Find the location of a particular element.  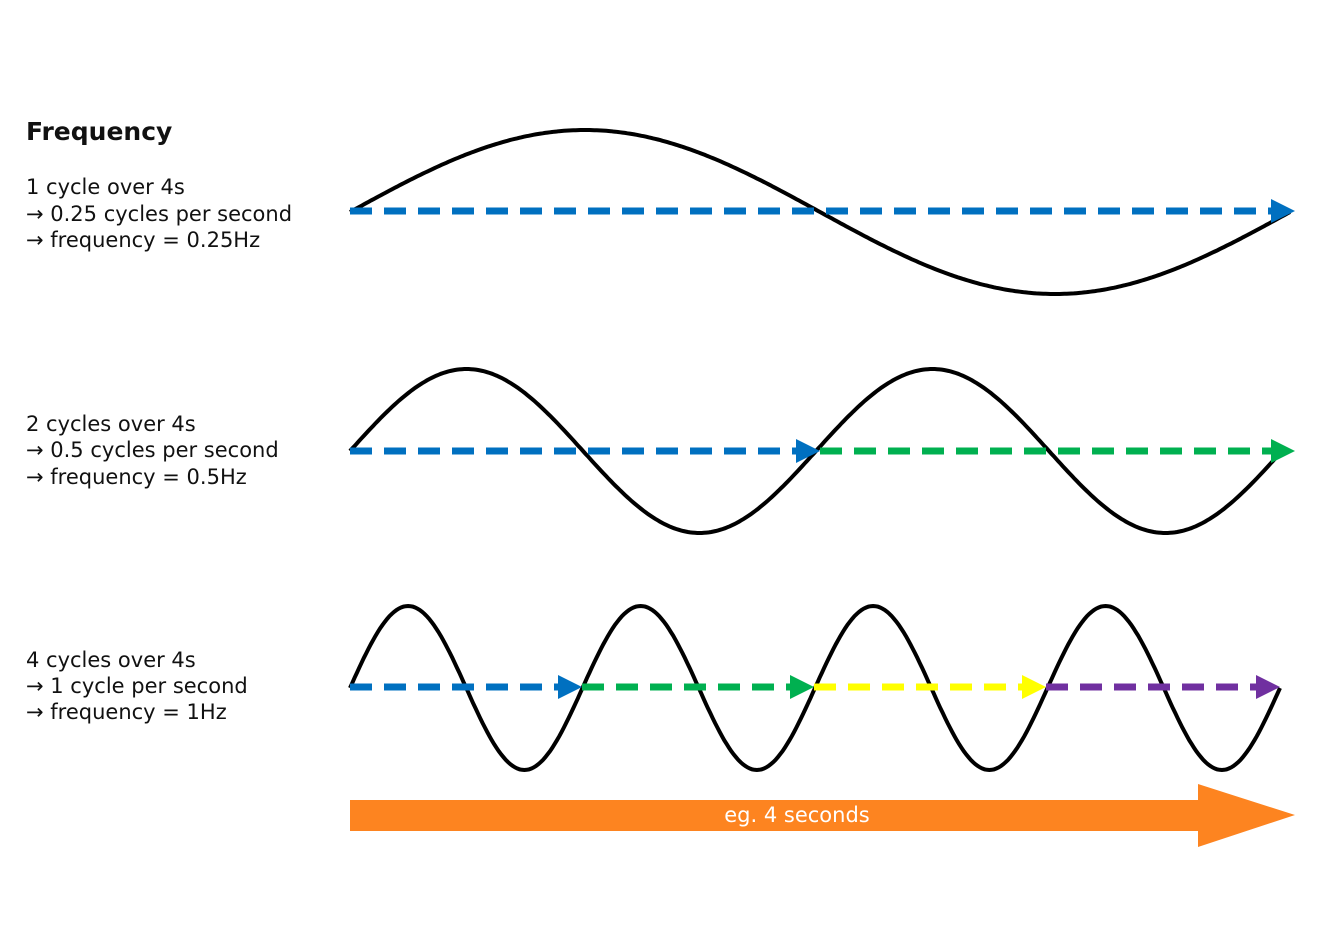

row-text: → 0.25 cycles per second is located at coordinates (159, 214).